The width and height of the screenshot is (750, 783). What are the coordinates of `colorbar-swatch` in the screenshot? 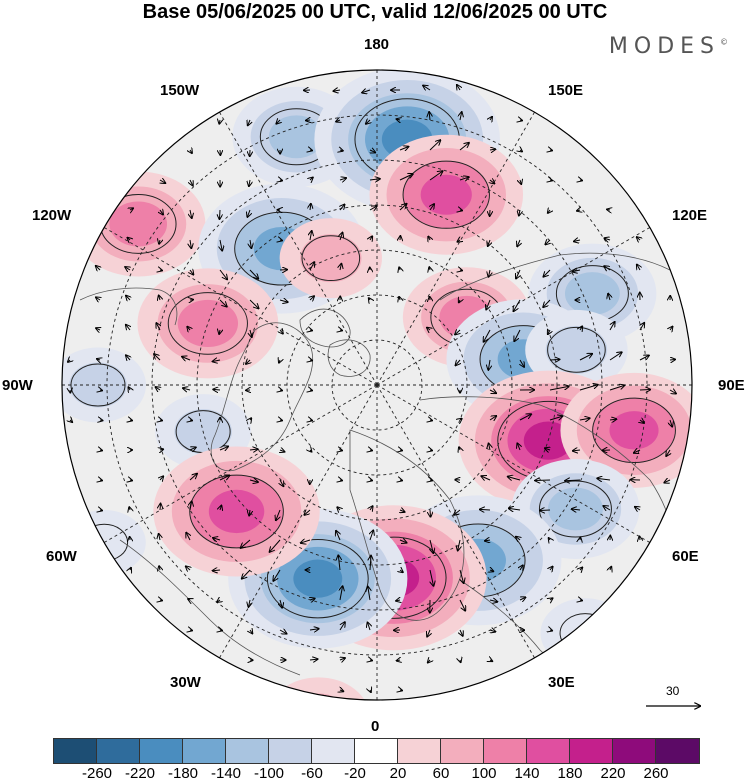 It's located at (634, 751).